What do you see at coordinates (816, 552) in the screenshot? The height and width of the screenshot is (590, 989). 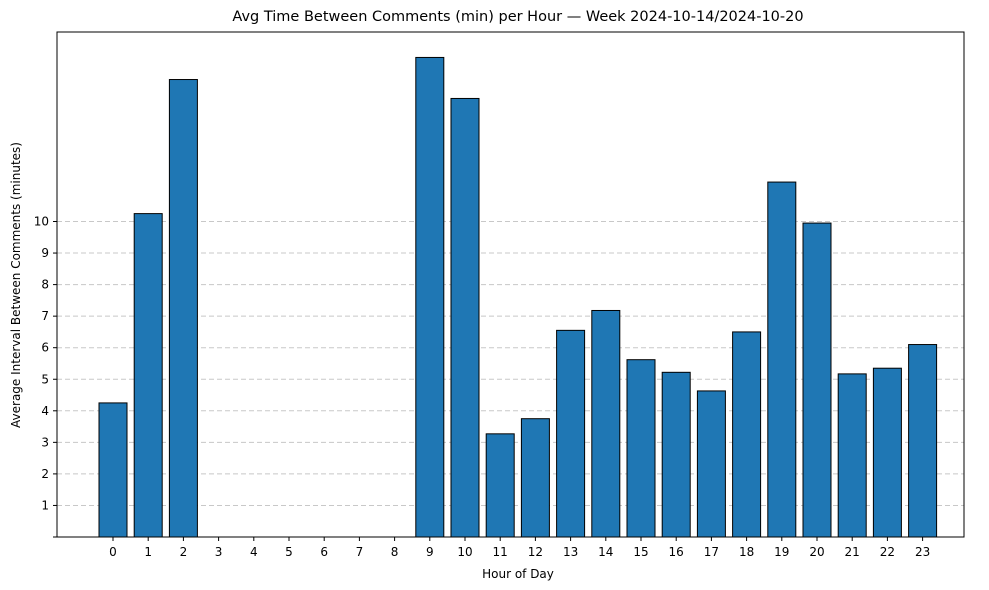 I see `x-tick-label: 20` at bounding box center [816, 552].